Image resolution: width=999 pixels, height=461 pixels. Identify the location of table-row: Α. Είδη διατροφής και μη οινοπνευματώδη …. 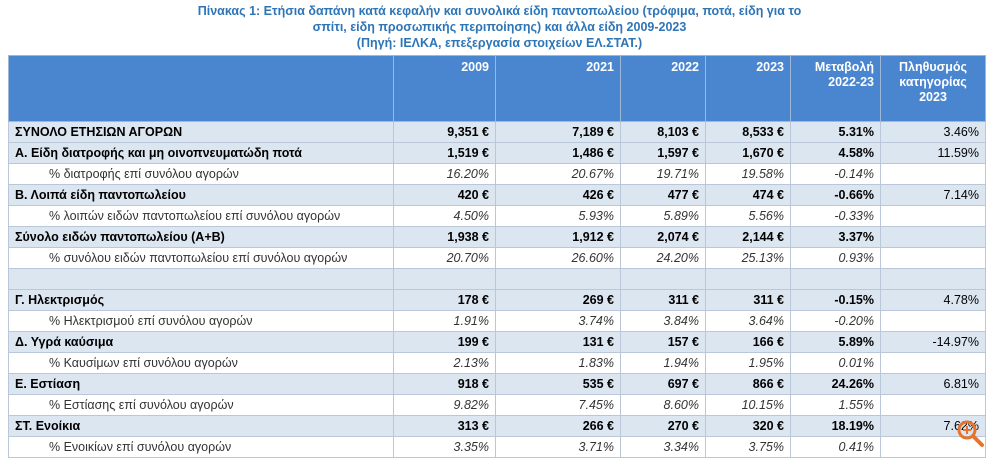
(497, 153).